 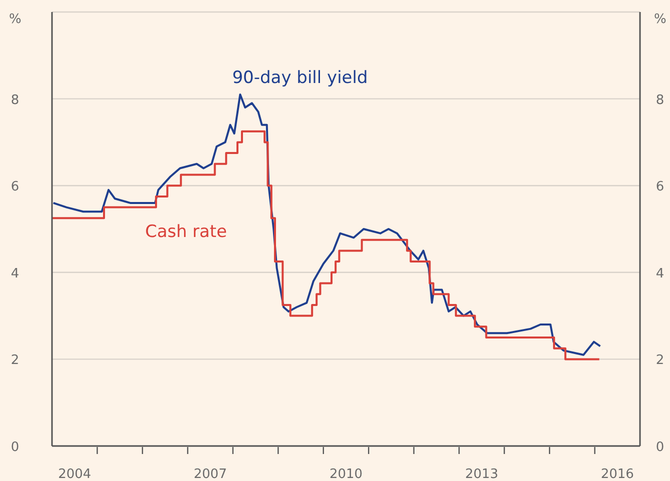 What do you see at coordinates (15, 274) in the screenshot?
I see `y-tick-label: 4` at bounding box center [15, 274].